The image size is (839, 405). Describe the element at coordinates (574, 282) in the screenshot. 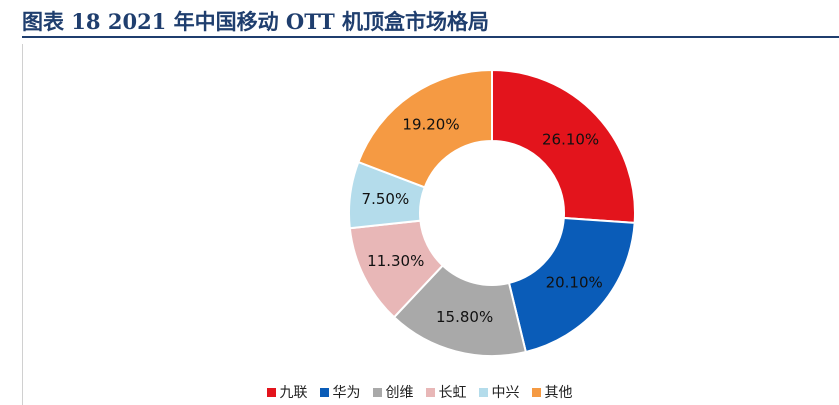

I see `data-label-1: 20.10%` at that location.